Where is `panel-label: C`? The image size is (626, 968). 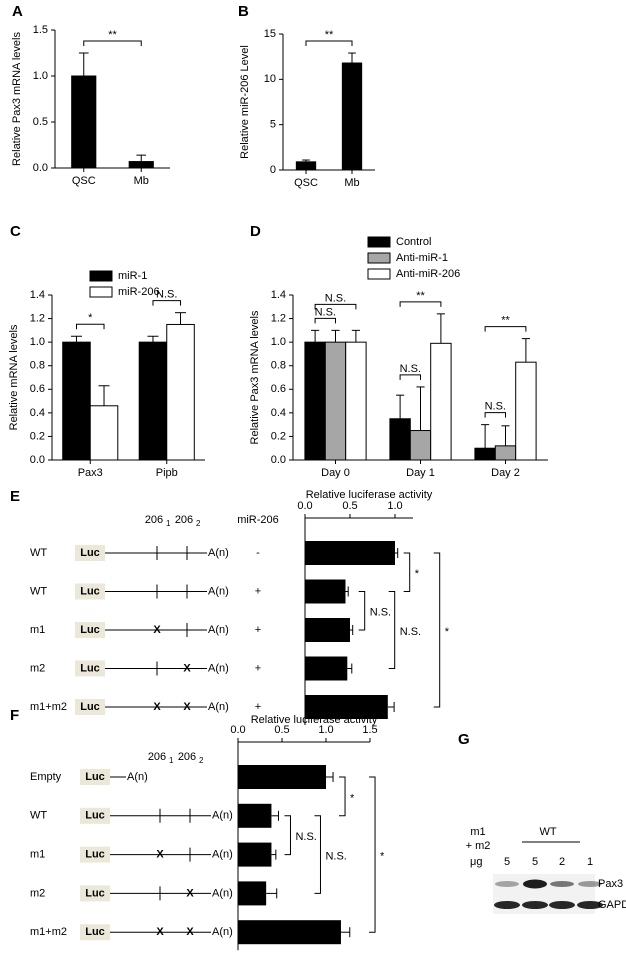
panel-label: C is located at coordinates (15, 231).